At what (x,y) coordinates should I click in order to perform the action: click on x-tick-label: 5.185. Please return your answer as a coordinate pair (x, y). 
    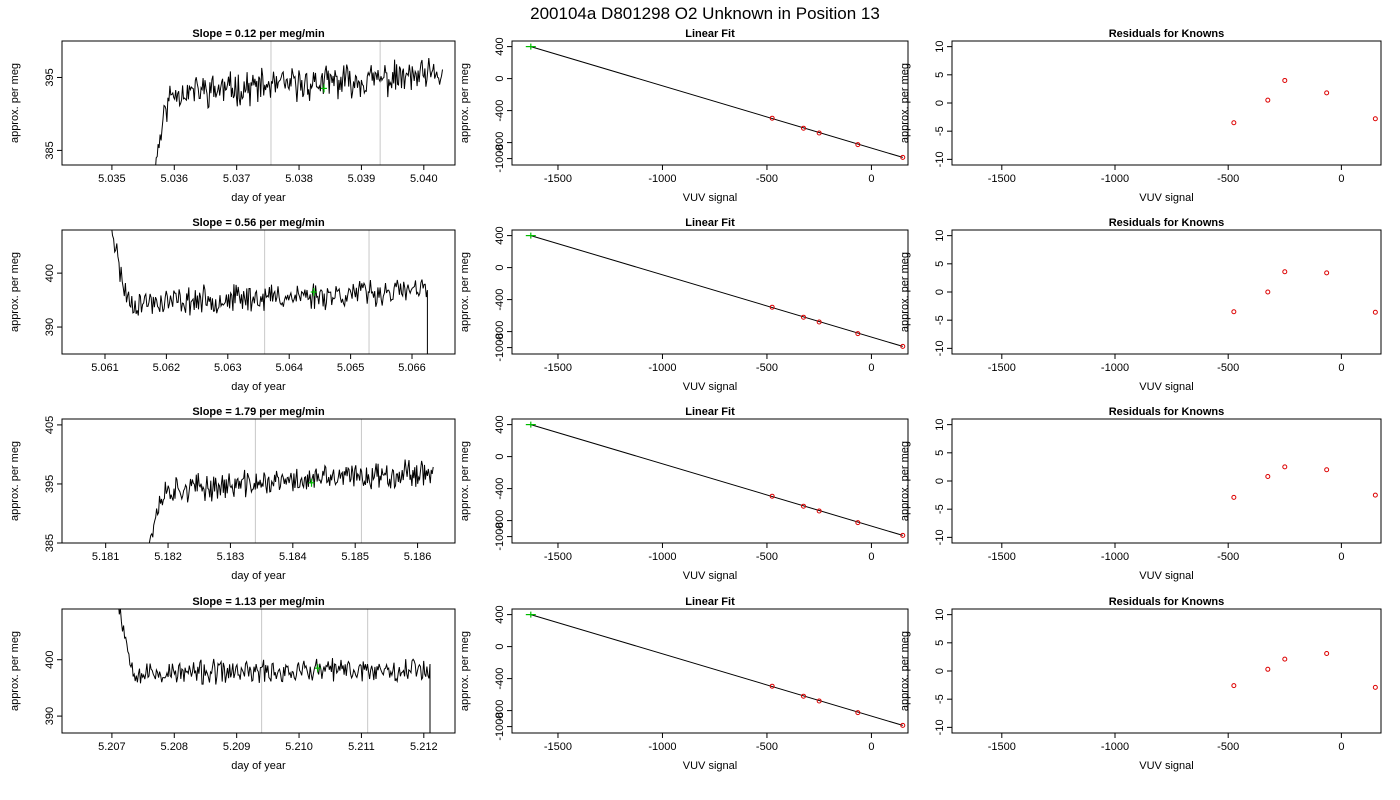
    Looking at the image, I should click on (355, 557).